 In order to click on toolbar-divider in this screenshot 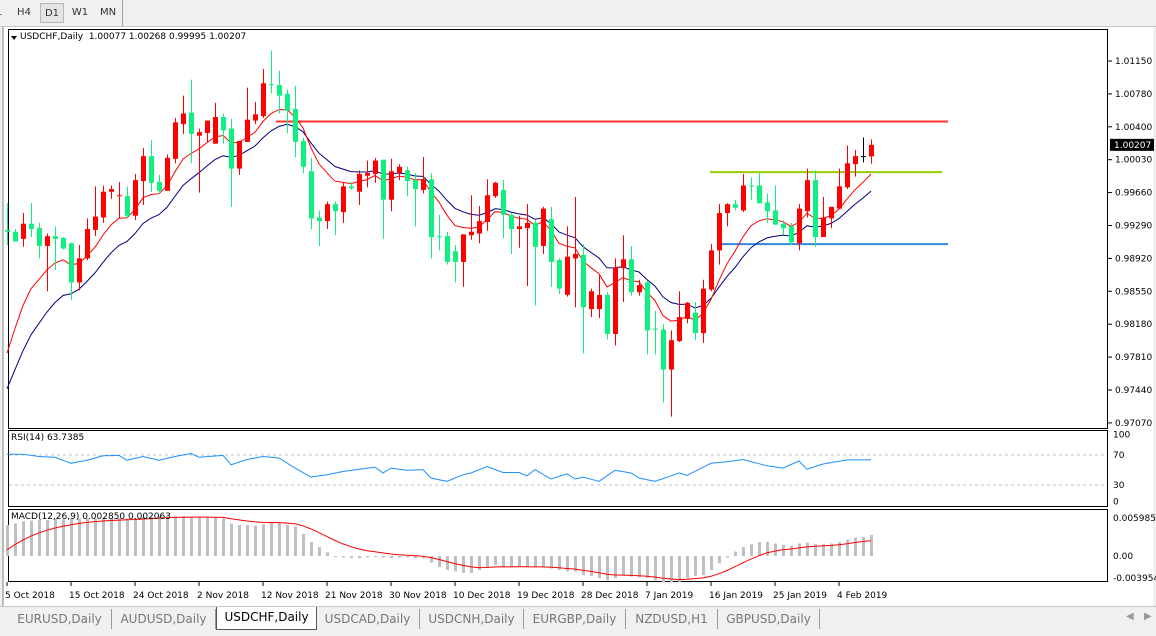, I will do `click(122, 13)`.